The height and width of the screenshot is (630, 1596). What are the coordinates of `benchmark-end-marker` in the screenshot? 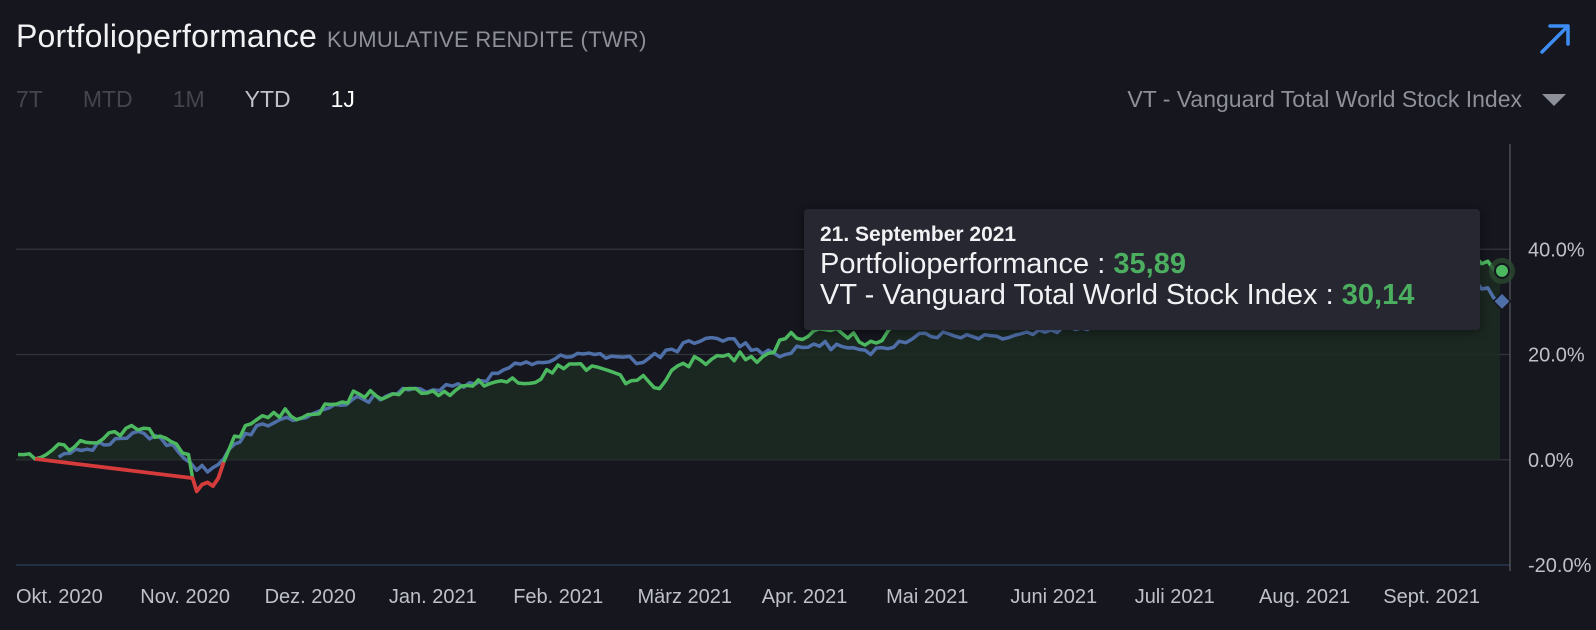 It's located at (1502, 301).